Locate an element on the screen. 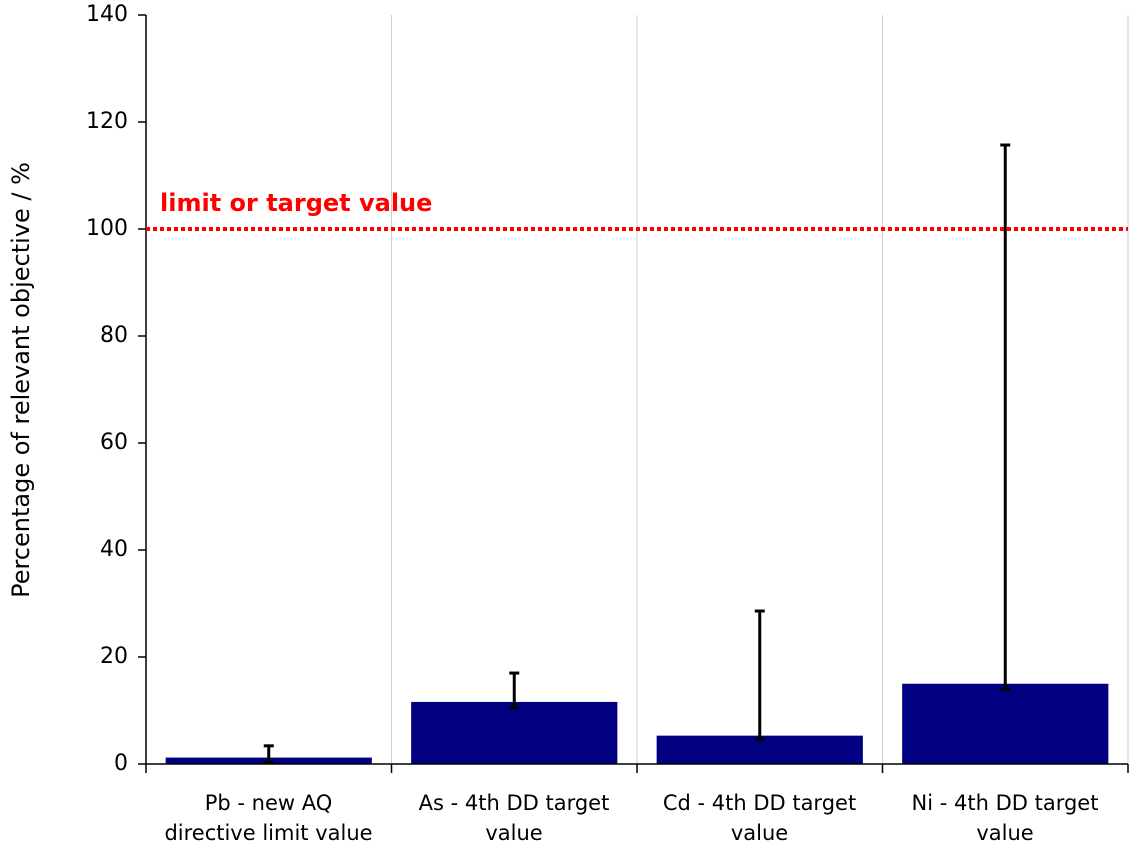 This screenshot has height=854, width=1129. y-tick-label: 20 is located at coordinates (114, 656).